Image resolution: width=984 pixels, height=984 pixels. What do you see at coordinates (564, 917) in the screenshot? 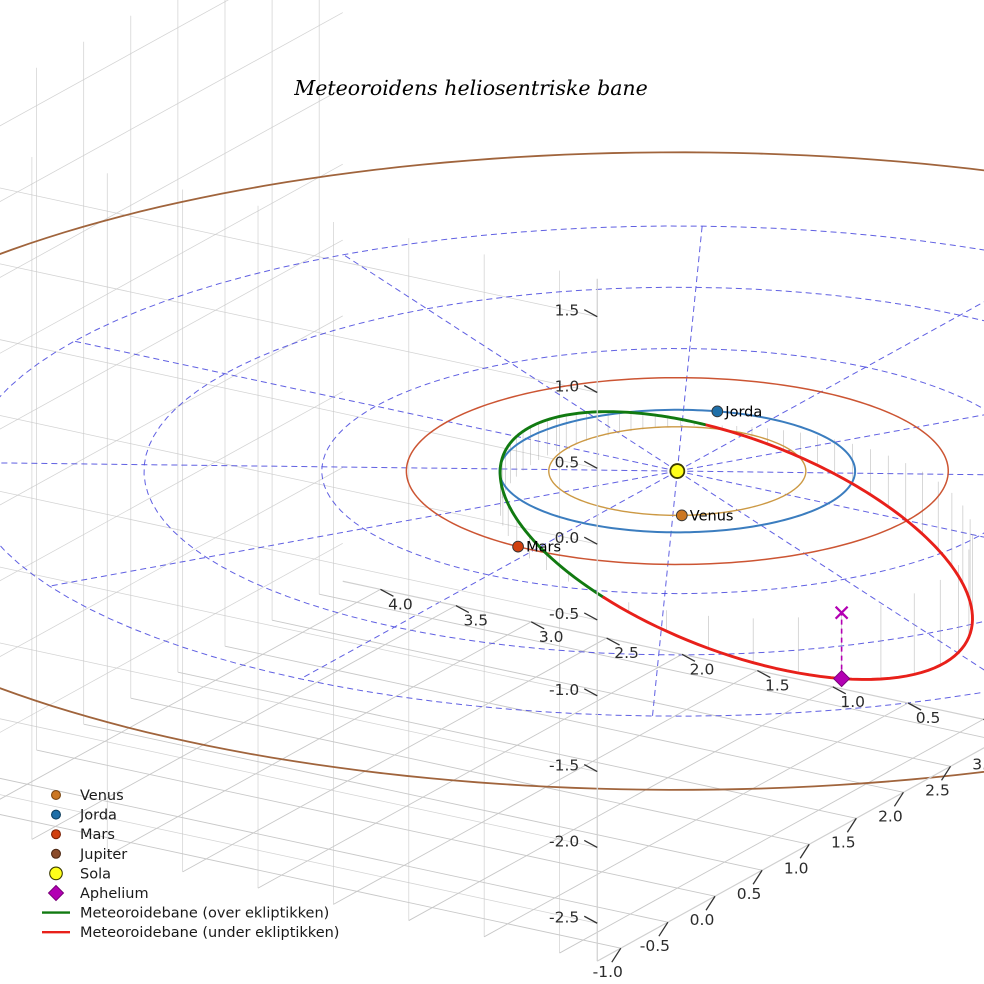
I see `z-tick-label: -2.5` at bounding box center [564, 917].